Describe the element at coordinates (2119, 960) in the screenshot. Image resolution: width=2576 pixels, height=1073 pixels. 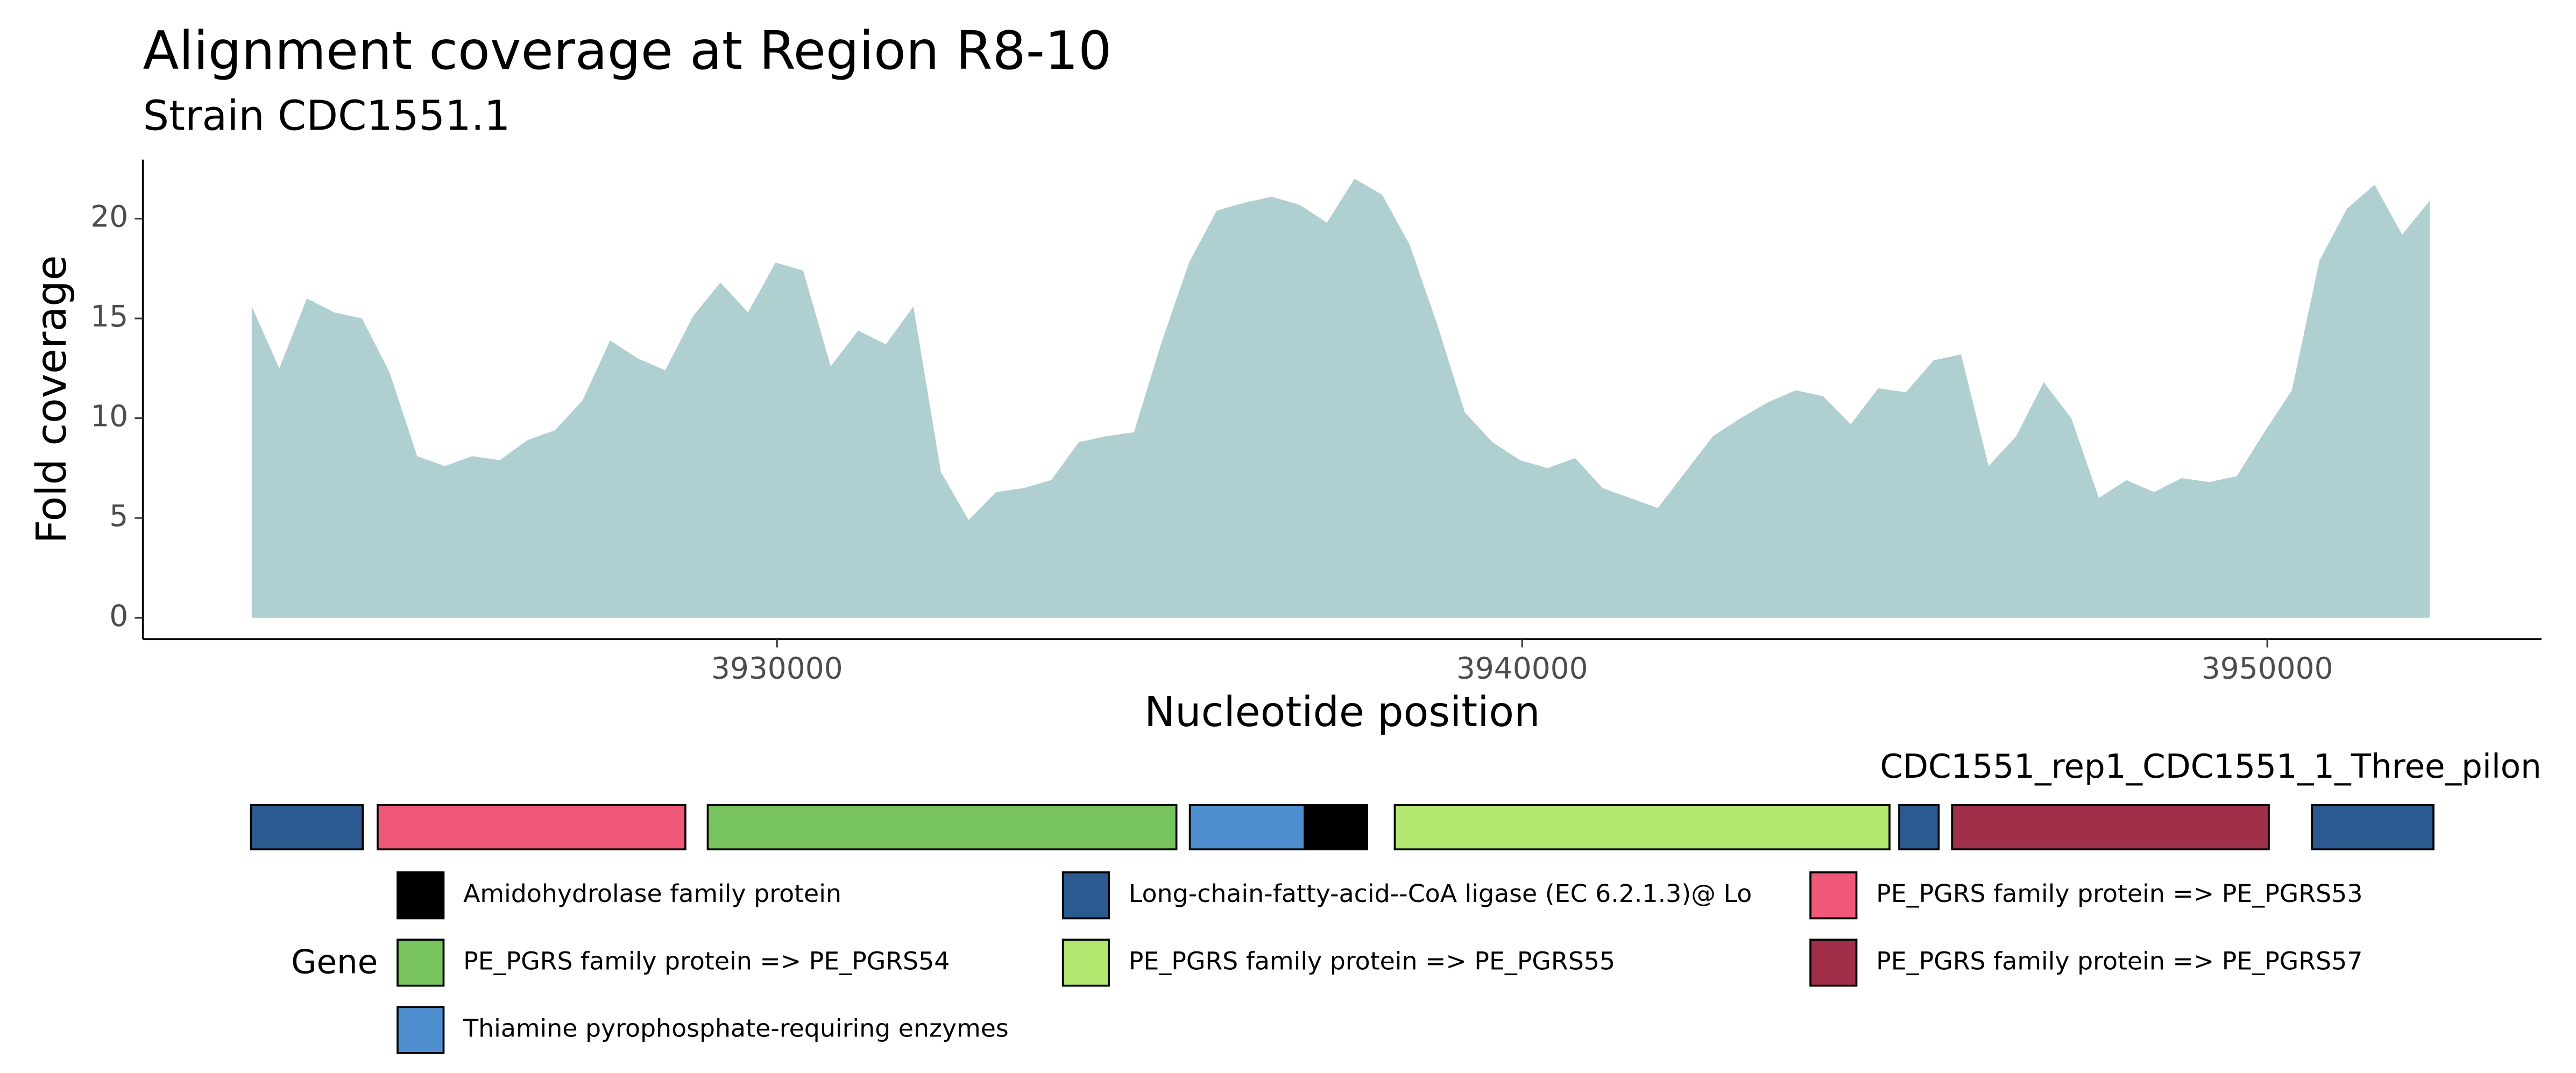
I see `legend-label: PE_PGRS family protein => PE_PGRS57` at that location.